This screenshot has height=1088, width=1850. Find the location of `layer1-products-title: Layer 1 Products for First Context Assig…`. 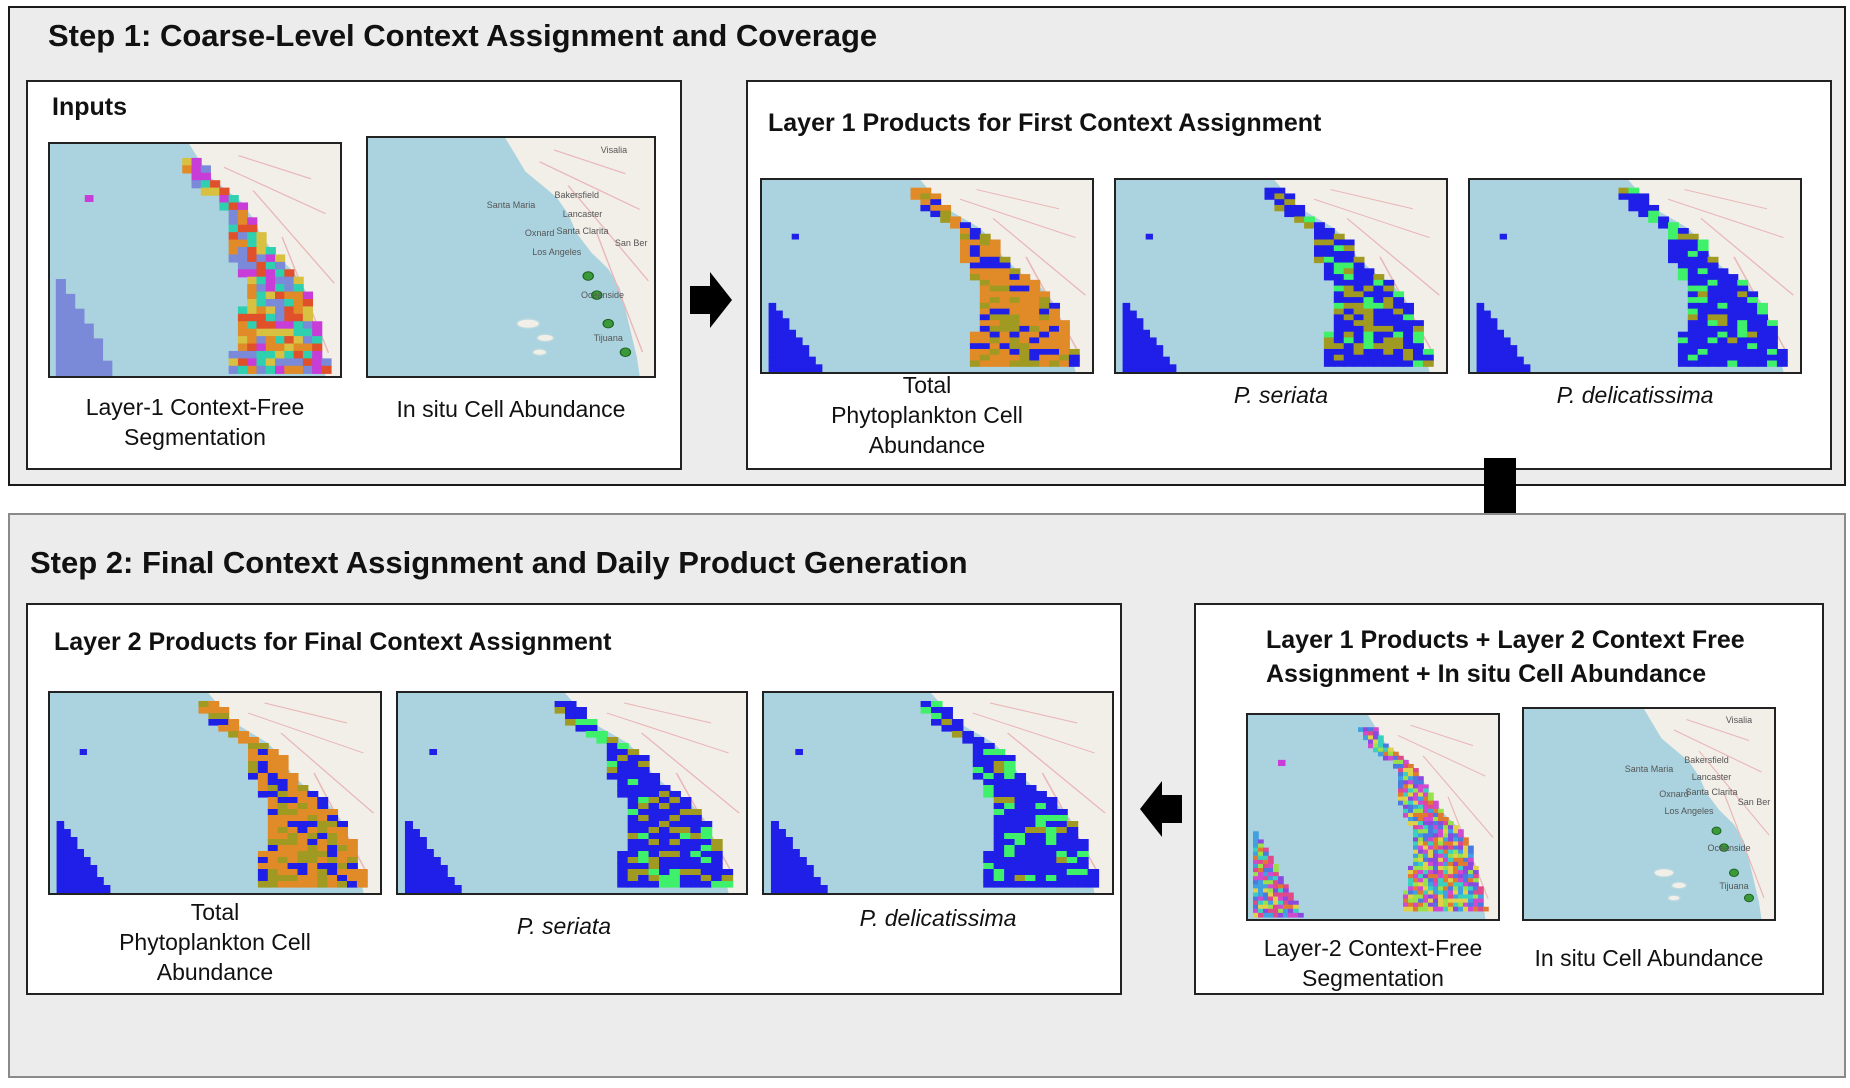

layer1-products-title: Layer 1 Products for First Context Assig… is located at coordinates (1045, 123).